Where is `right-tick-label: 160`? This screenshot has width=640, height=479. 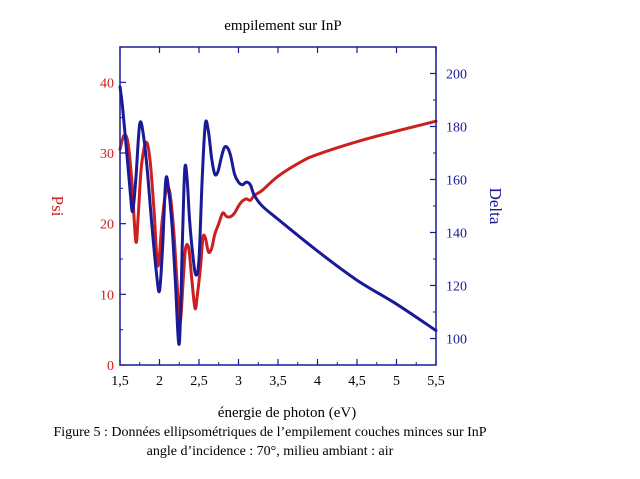 right-tick-label: 160 is located at coordinates (456, 181).